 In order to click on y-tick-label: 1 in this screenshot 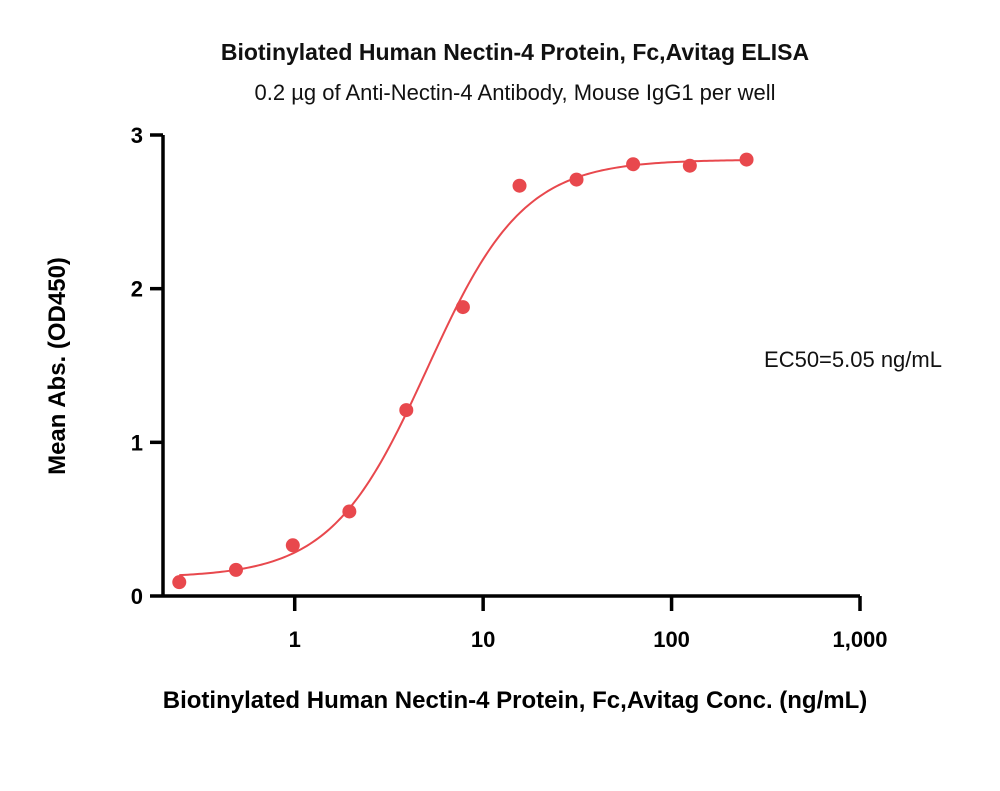, I will do `click(137, 442)`.